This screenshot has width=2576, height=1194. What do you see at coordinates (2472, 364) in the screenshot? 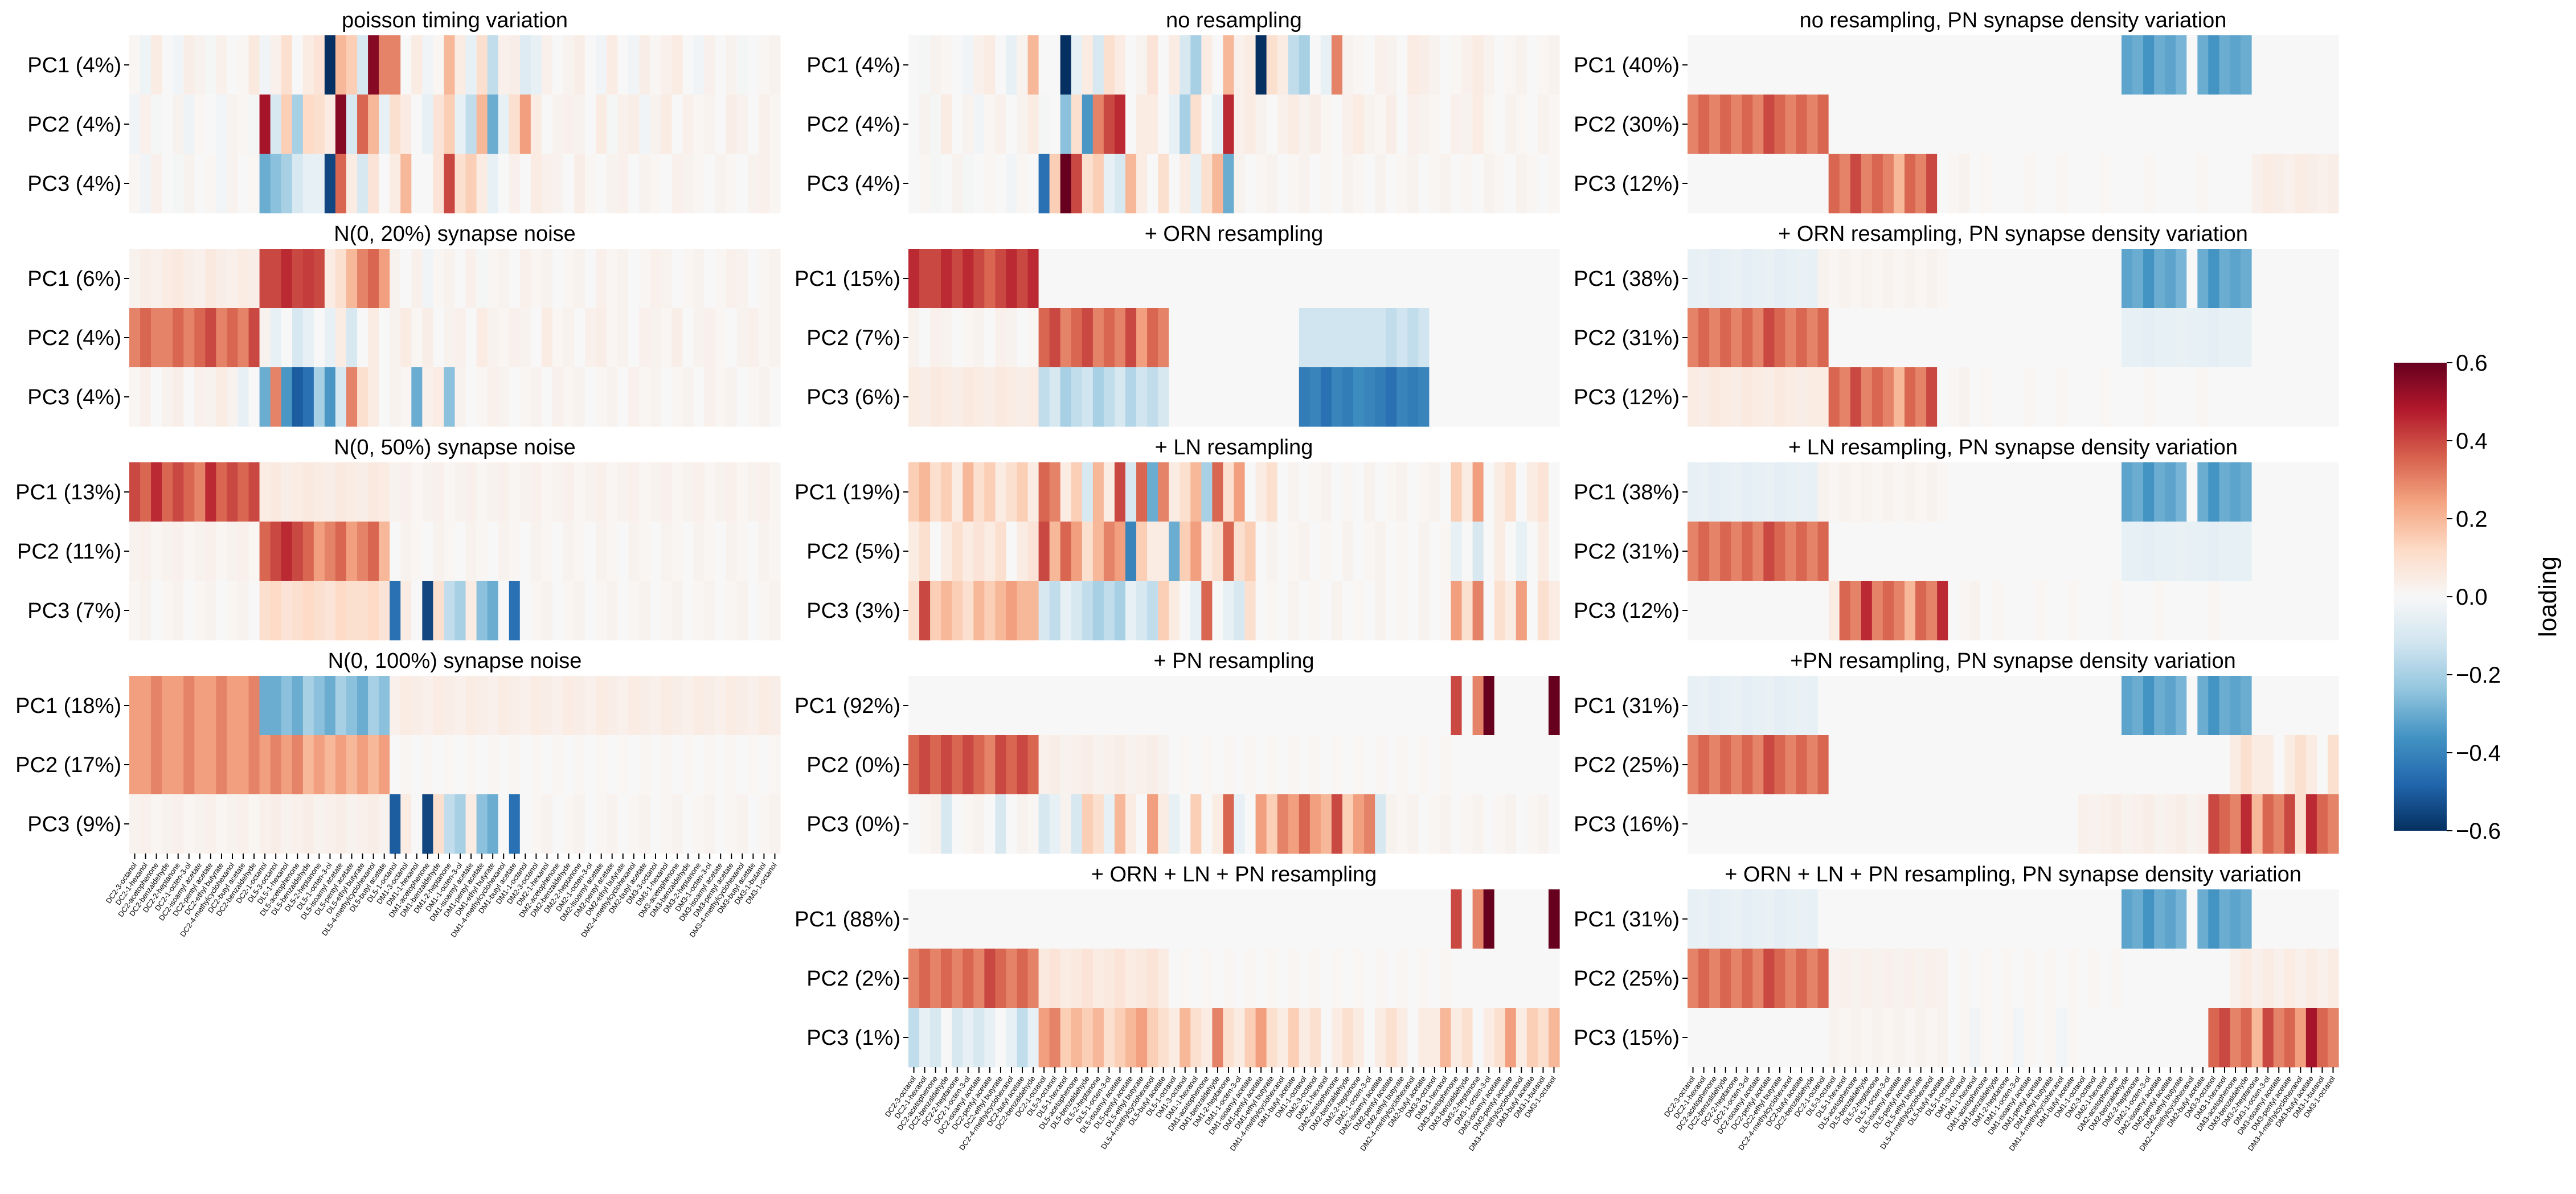
I see `colorbar-tick-label: 0.6` at bounding box center [2472, 364].